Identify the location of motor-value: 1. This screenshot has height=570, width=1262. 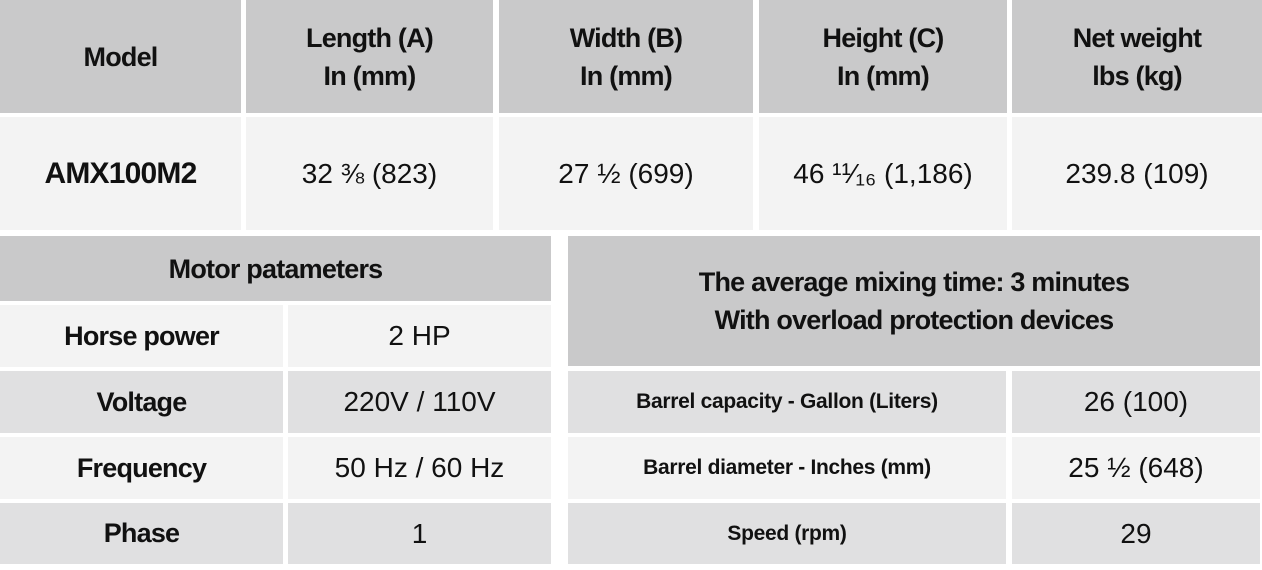
(419, 533).